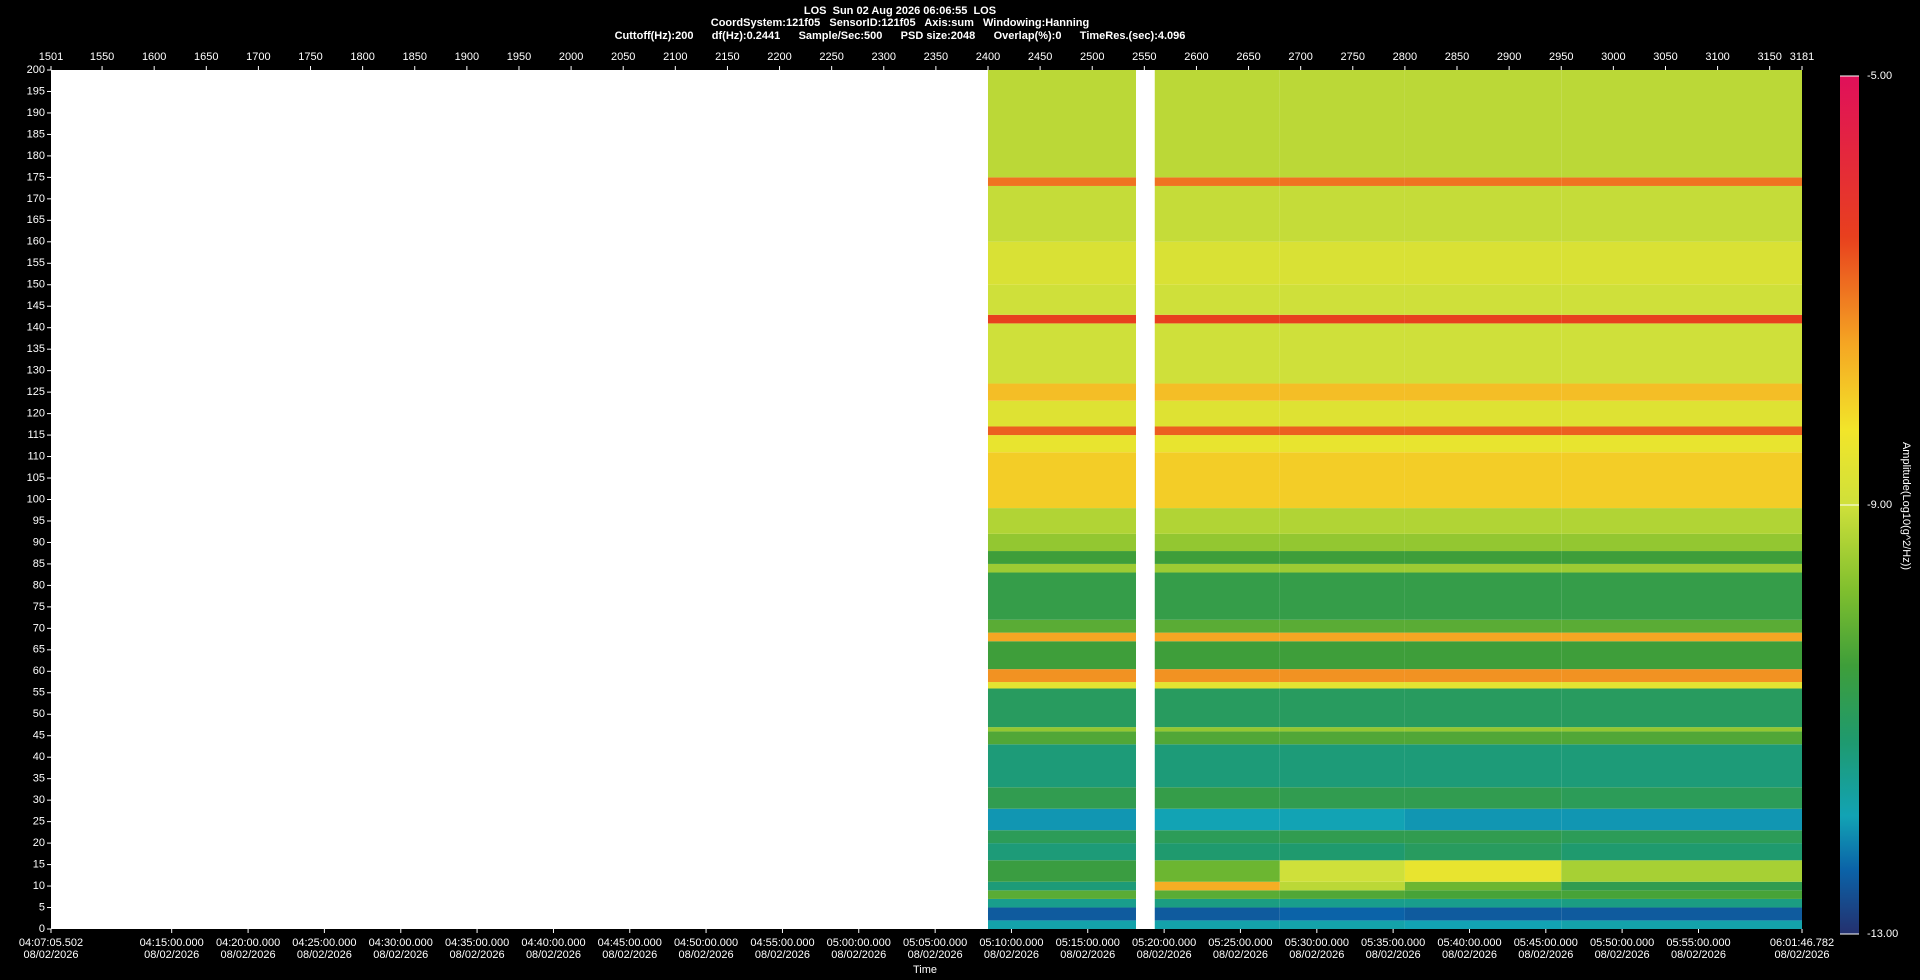 This screenshot has width=1920, height=980. I want to click on y-tick-label: 20, so click(39, 843).